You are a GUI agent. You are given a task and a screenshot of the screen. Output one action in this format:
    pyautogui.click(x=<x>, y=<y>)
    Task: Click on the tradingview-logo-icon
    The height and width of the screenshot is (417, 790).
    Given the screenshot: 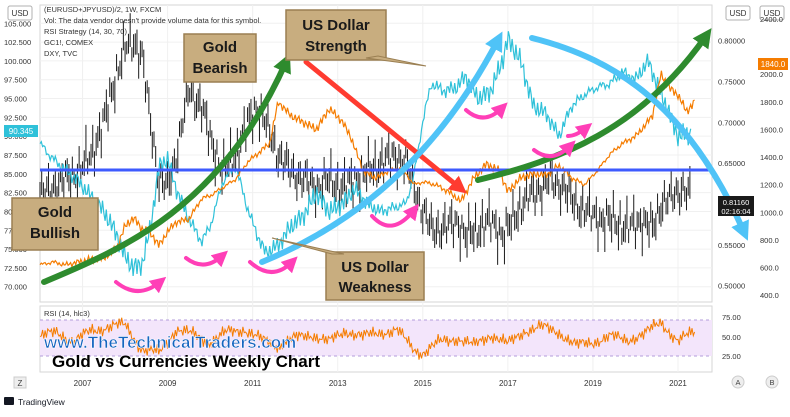 What is the action you would take?
    pyautogui.click(x=9, y=401)
    